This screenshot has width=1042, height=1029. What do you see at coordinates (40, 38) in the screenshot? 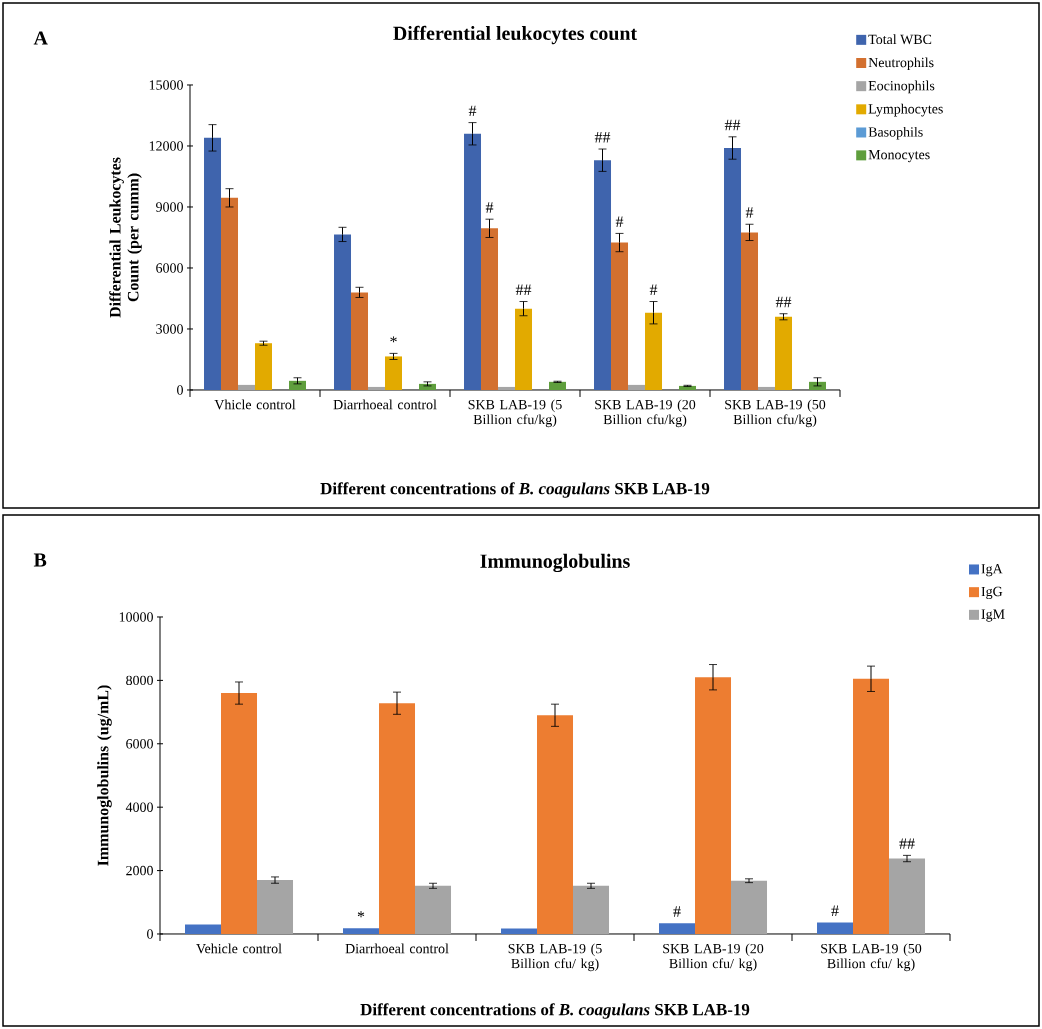
I see `text: A` at bounding box center [40, 38].